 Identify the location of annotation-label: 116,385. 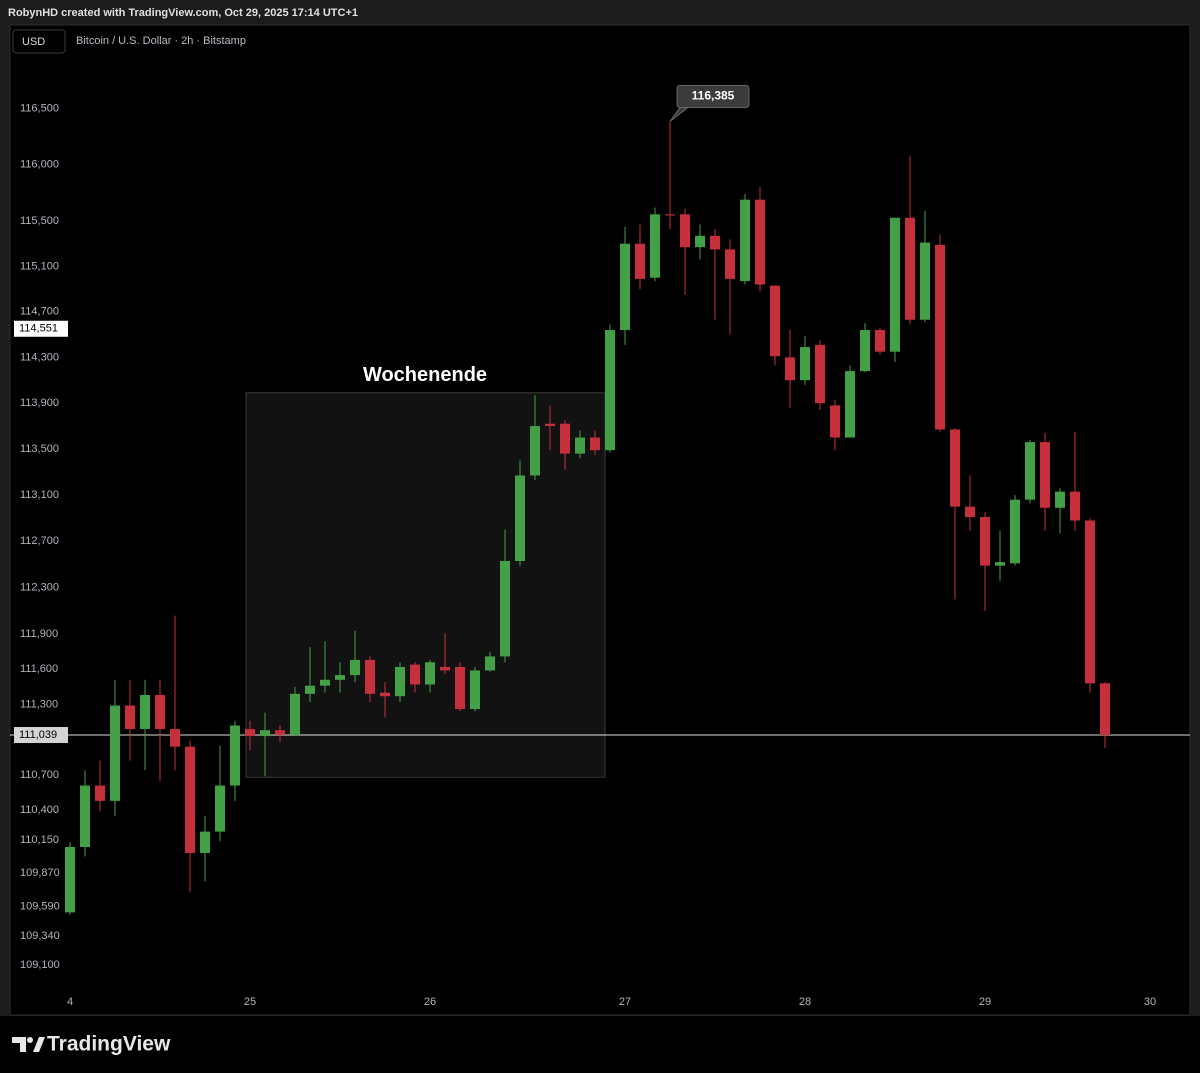
(713, 96).